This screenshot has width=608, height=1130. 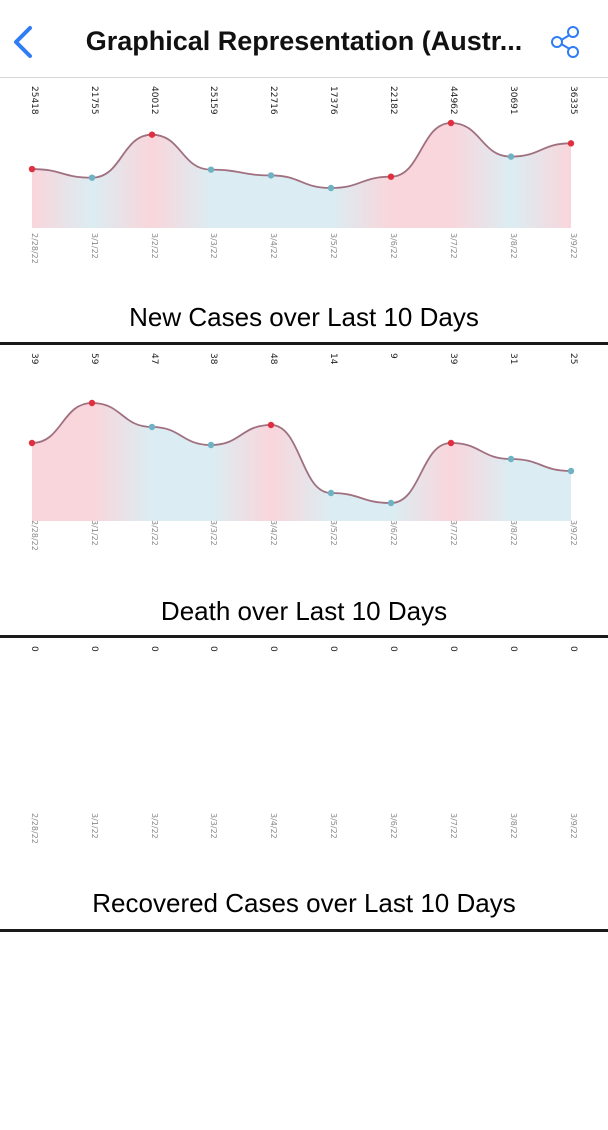 What do you see at coordinates (34, 100) in the screenshot?
I see `value-label: 25418` at bounding box center [34, 100].